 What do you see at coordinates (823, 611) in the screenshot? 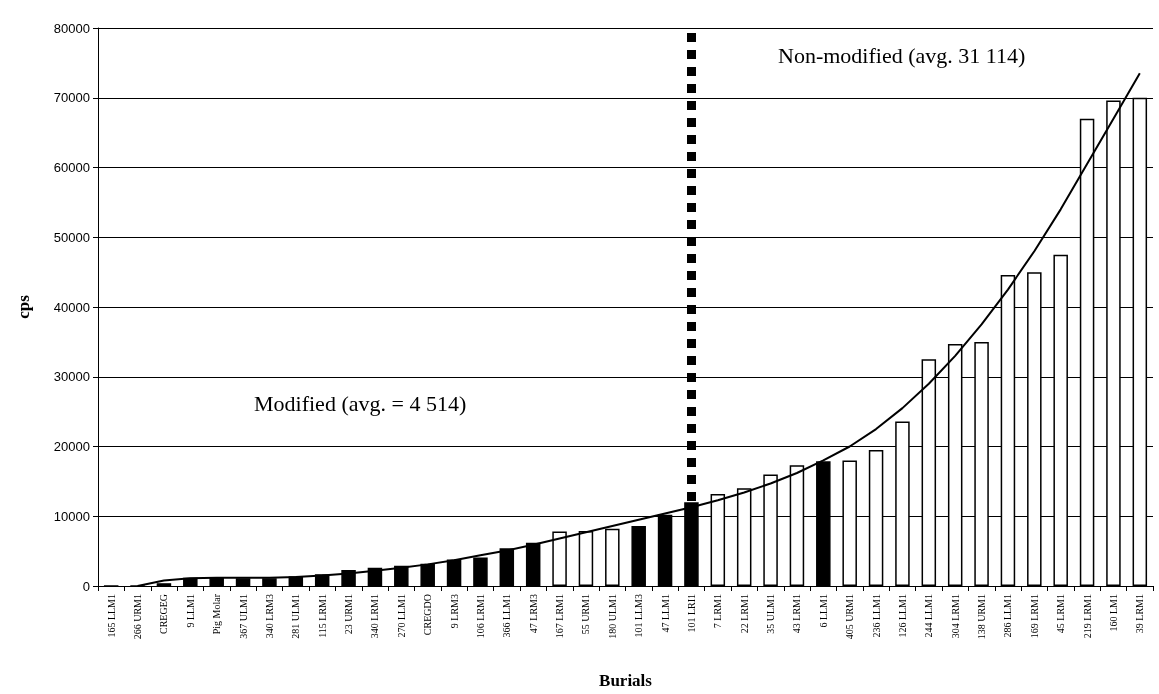
I see `x-tick-label: 6 LLM1` at bounding box center [823, 611].